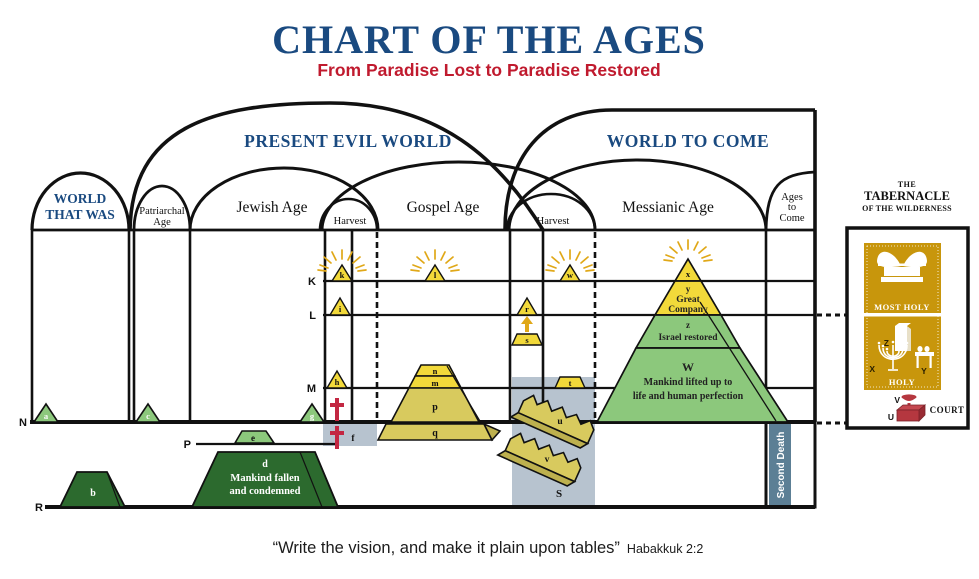 This screenshot has width=979, height=579. I want to click on arch-gospel, so click(458, 195).